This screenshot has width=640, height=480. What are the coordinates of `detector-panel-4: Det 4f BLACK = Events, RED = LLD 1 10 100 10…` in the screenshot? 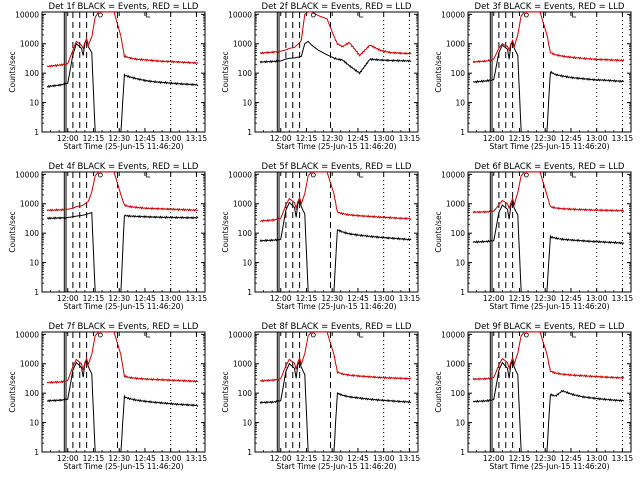 It's located at (107, 236).